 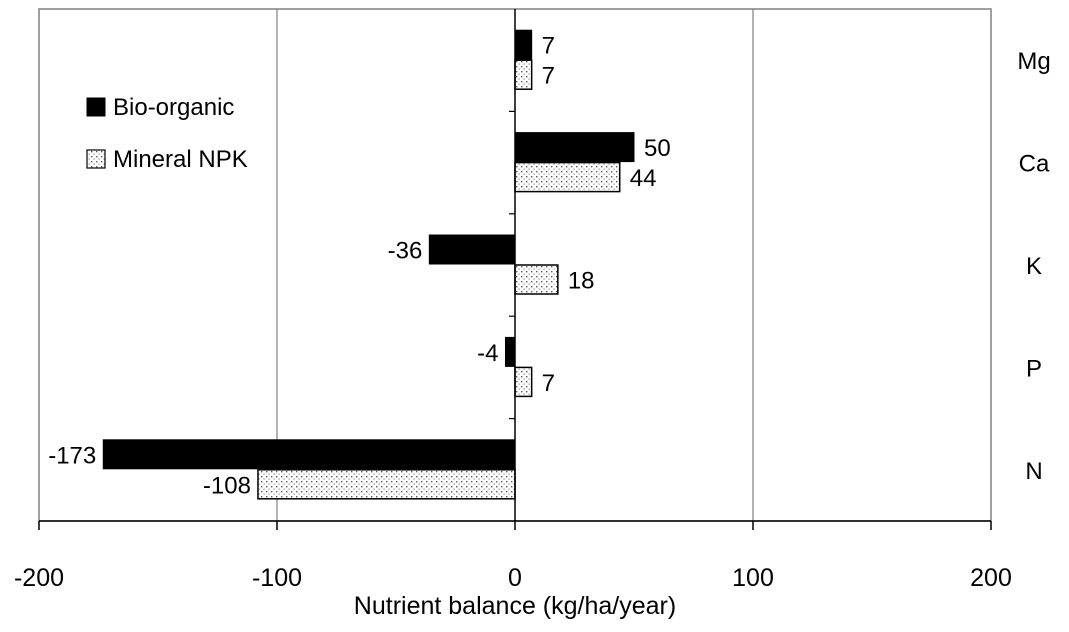 What do you see at coordinates (39, 578) in the screenshot?
I see `x-tick-label: -200` at bounding box center [39, 578].